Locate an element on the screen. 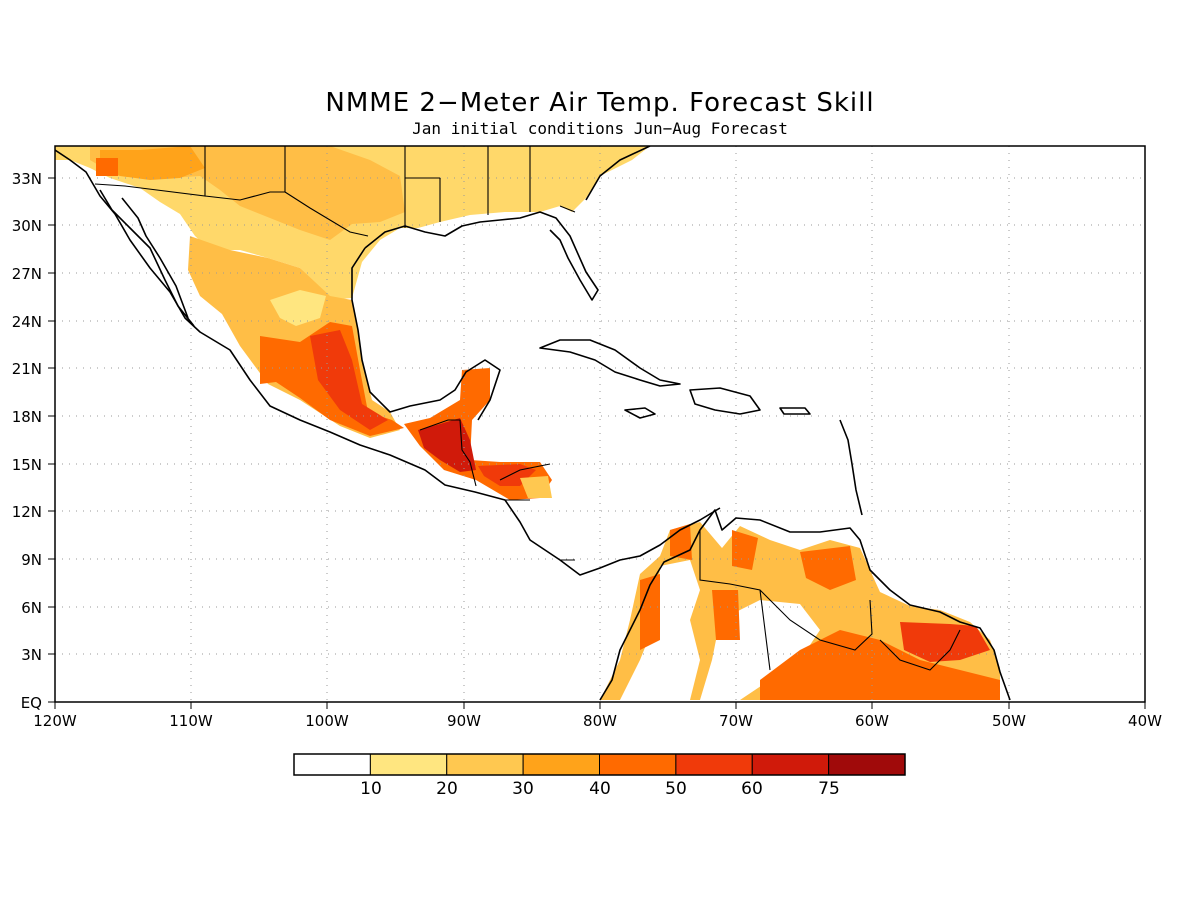 The height and width of the screenshot is (900, 1200). border-us-mexico is located at coordinates (231, 191).